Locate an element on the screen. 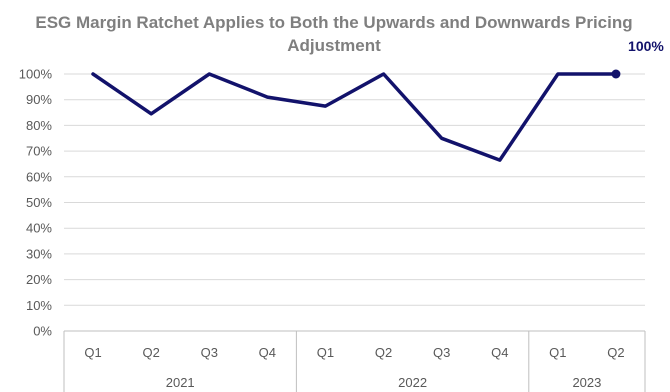 The image size is (670, 392). x-group-label: 2021 is located at coordinates (180, 382).